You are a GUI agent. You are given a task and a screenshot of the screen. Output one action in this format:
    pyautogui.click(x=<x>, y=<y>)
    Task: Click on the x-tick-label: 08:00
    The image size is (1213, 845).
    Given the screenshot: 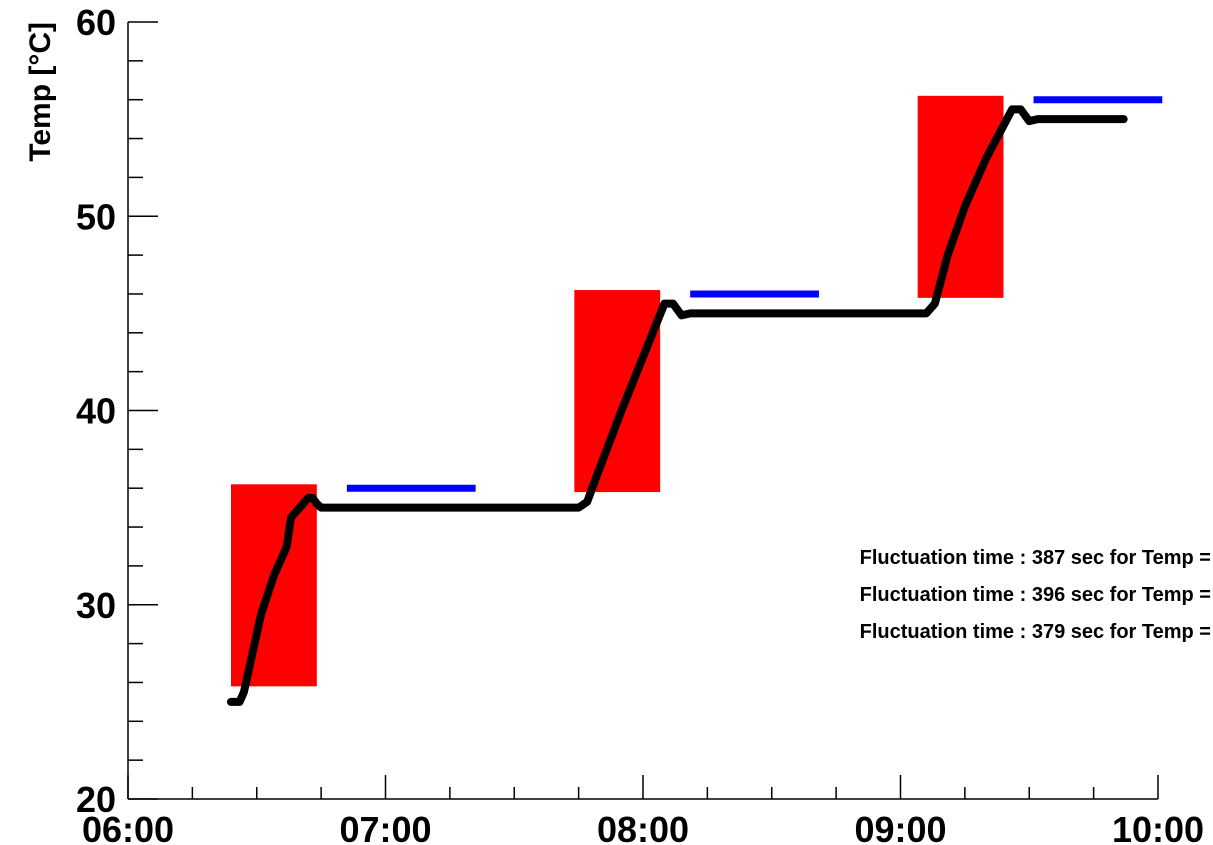 What is the action you would take?
    pyautogui.click(x=643, y=827)
    